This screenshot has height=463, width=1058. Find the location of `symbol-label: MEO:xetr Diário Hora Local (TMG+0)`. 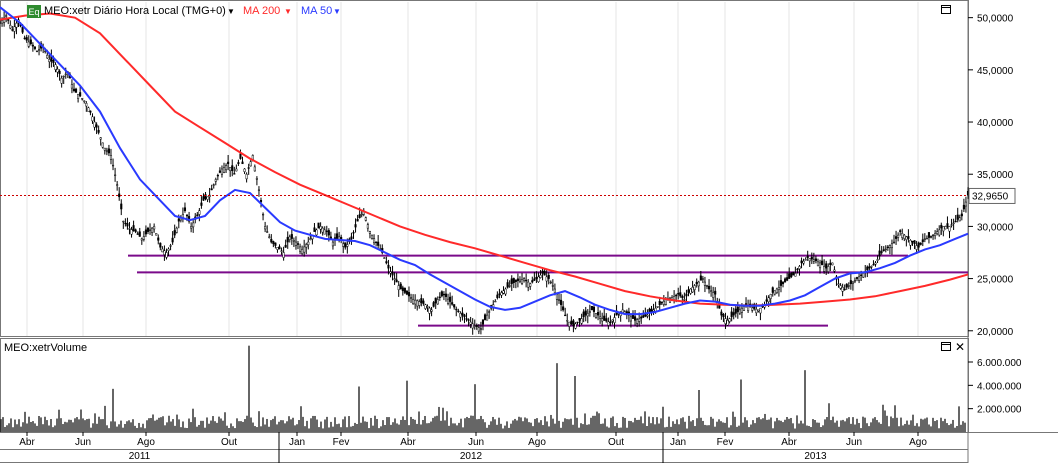

symbol-label: MEO:xetr Diário Hora Local (TMG+0) is located at coordinates (135, 11).